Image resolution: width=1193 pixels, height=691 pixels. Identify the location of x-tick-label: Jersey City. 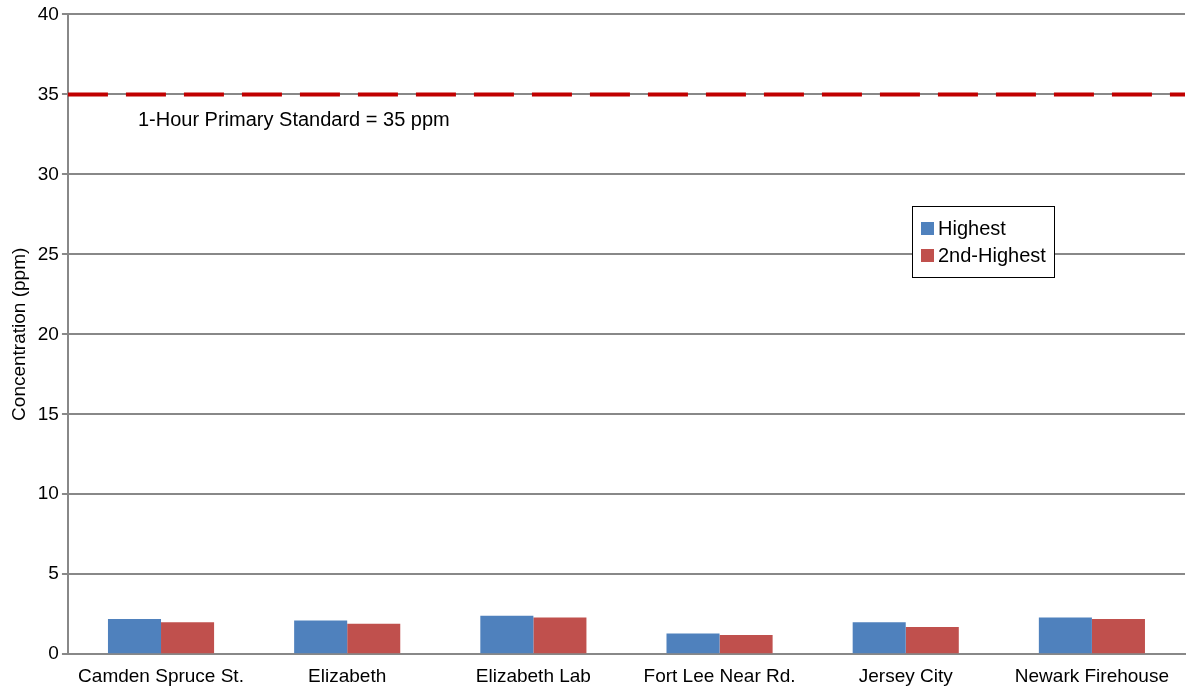
(906, 675).